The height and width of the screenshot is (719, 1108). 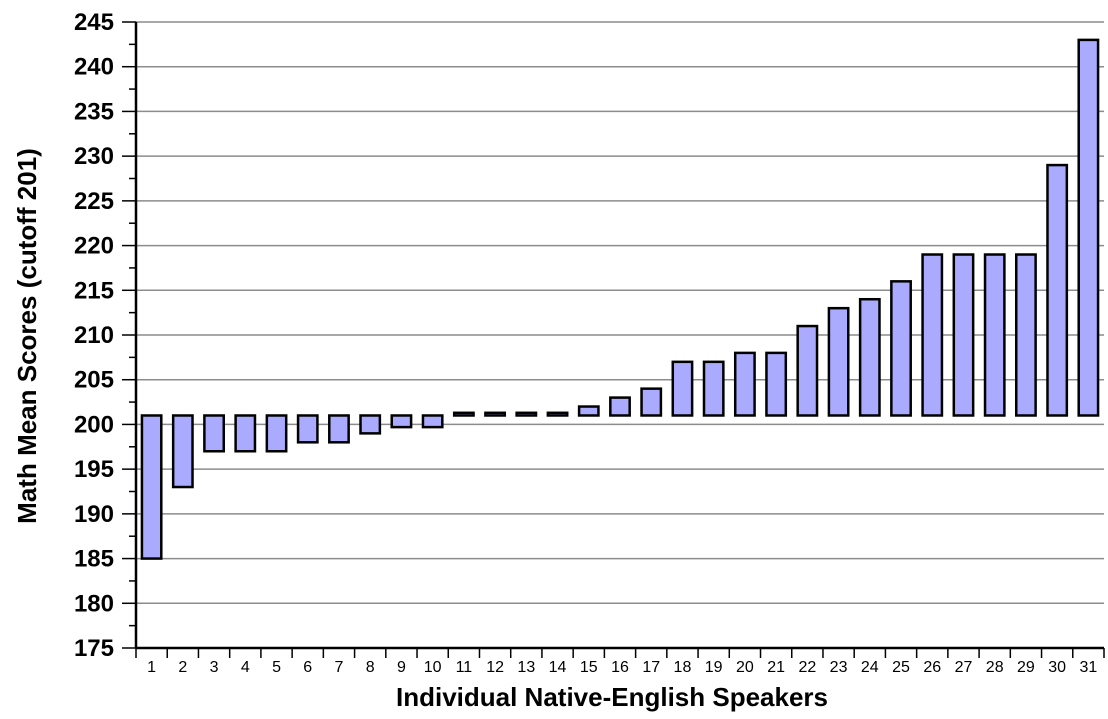 I want to click on x-tick-label-11: 11, so click(x=464, y=667).